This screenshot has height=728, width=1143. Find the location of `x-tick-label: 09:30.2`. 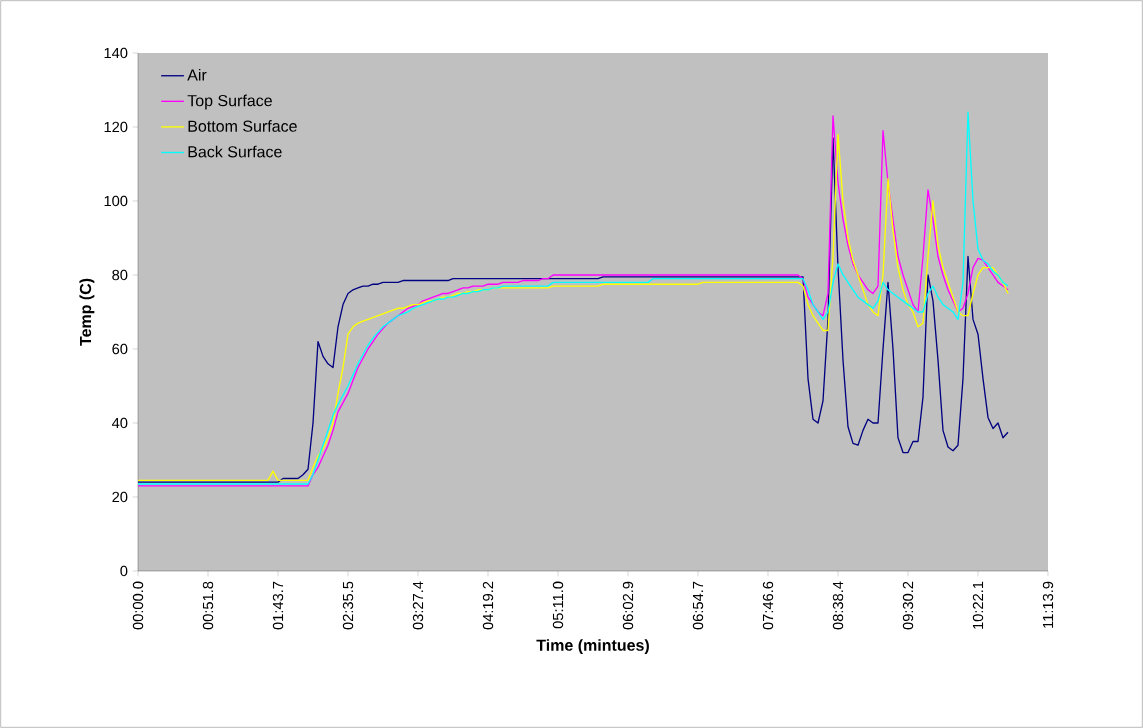

x-tick-label: 09:30.2 is located at coordinates (908, 605).